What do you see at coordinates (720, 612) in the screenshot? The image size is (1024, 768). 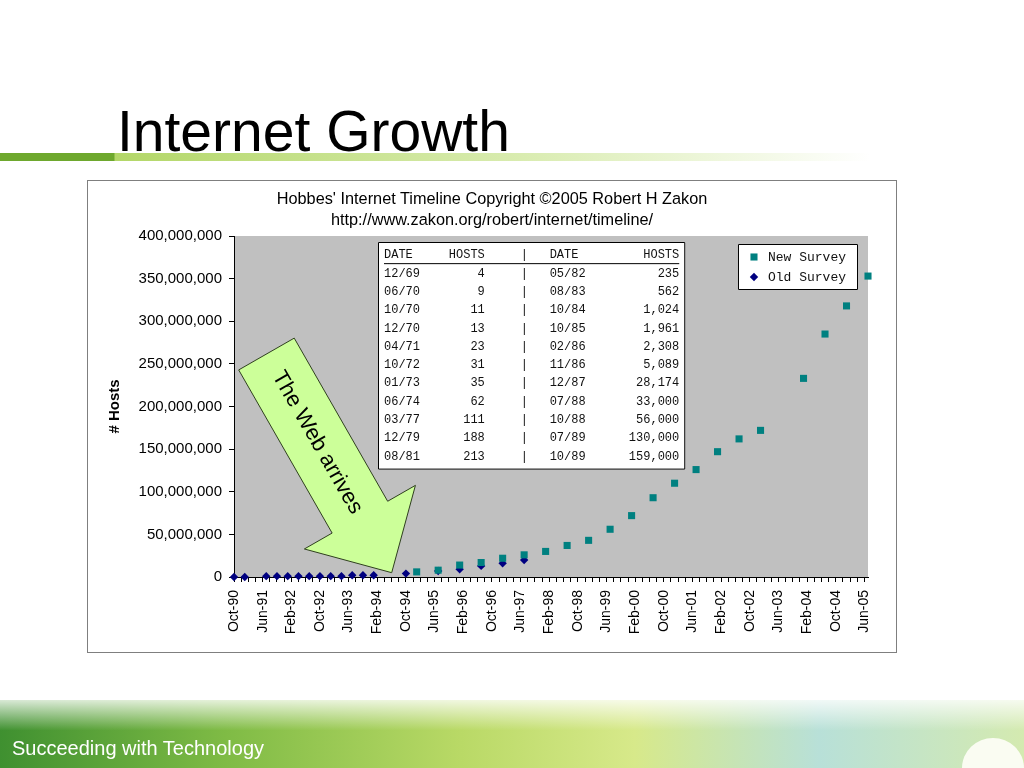 I see `x-tick-label: Feb-02` at bounding box center [720, 612].